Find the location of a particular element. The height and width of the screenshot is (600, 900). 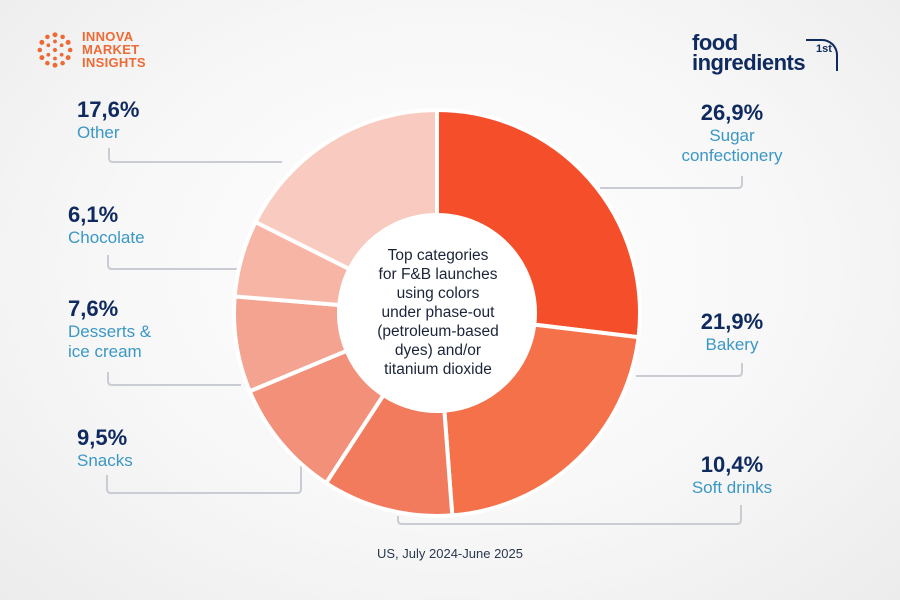

slice-other is located at coordinates (346, 190).